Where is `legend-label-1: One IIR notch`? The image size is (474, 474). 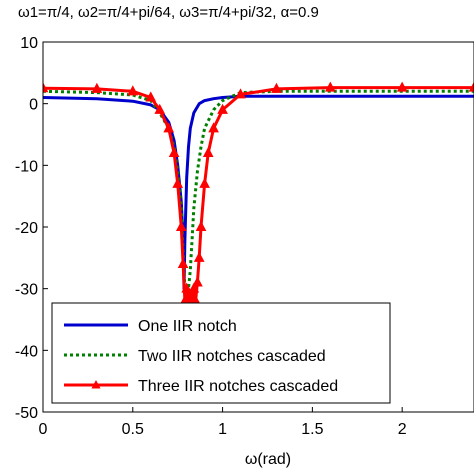
legend-label-1: One IIR notch is located at coordinates (187, 326).